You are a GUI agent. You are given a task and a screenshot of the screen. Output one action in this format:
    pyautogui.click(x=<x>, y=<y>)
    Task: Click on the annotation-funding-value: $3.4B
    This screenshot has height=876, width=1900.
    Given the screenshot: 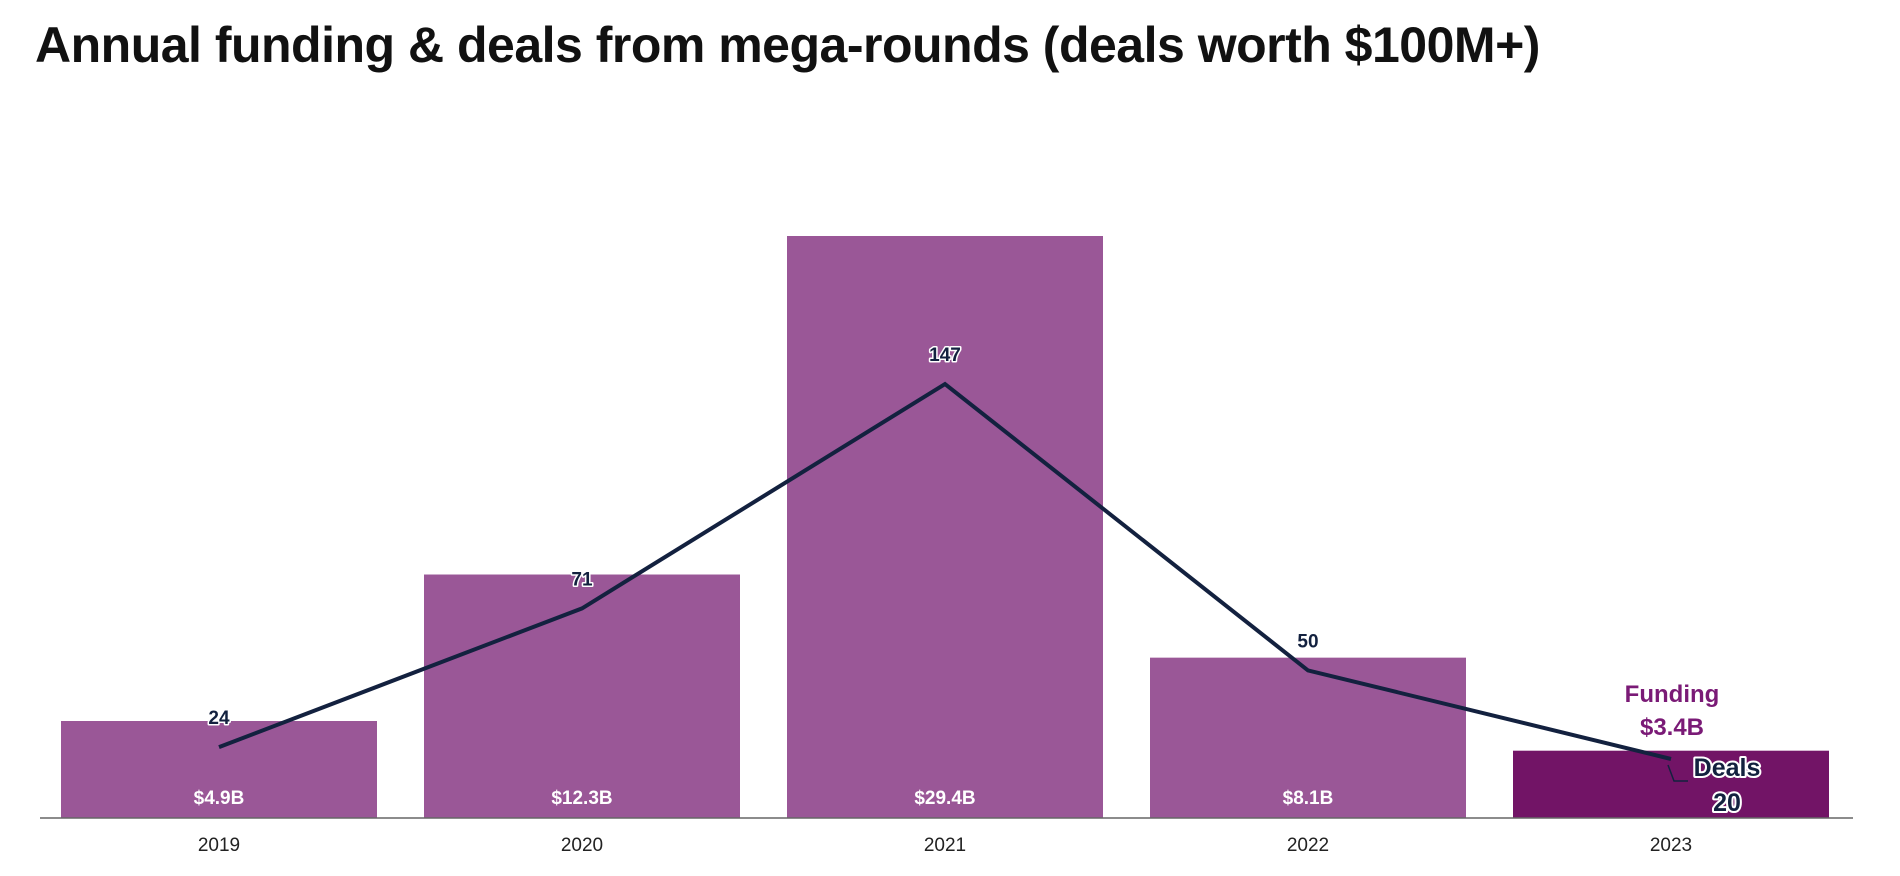 What is the action you would take?
    pyautogui.click(x=1672, y=727)
    